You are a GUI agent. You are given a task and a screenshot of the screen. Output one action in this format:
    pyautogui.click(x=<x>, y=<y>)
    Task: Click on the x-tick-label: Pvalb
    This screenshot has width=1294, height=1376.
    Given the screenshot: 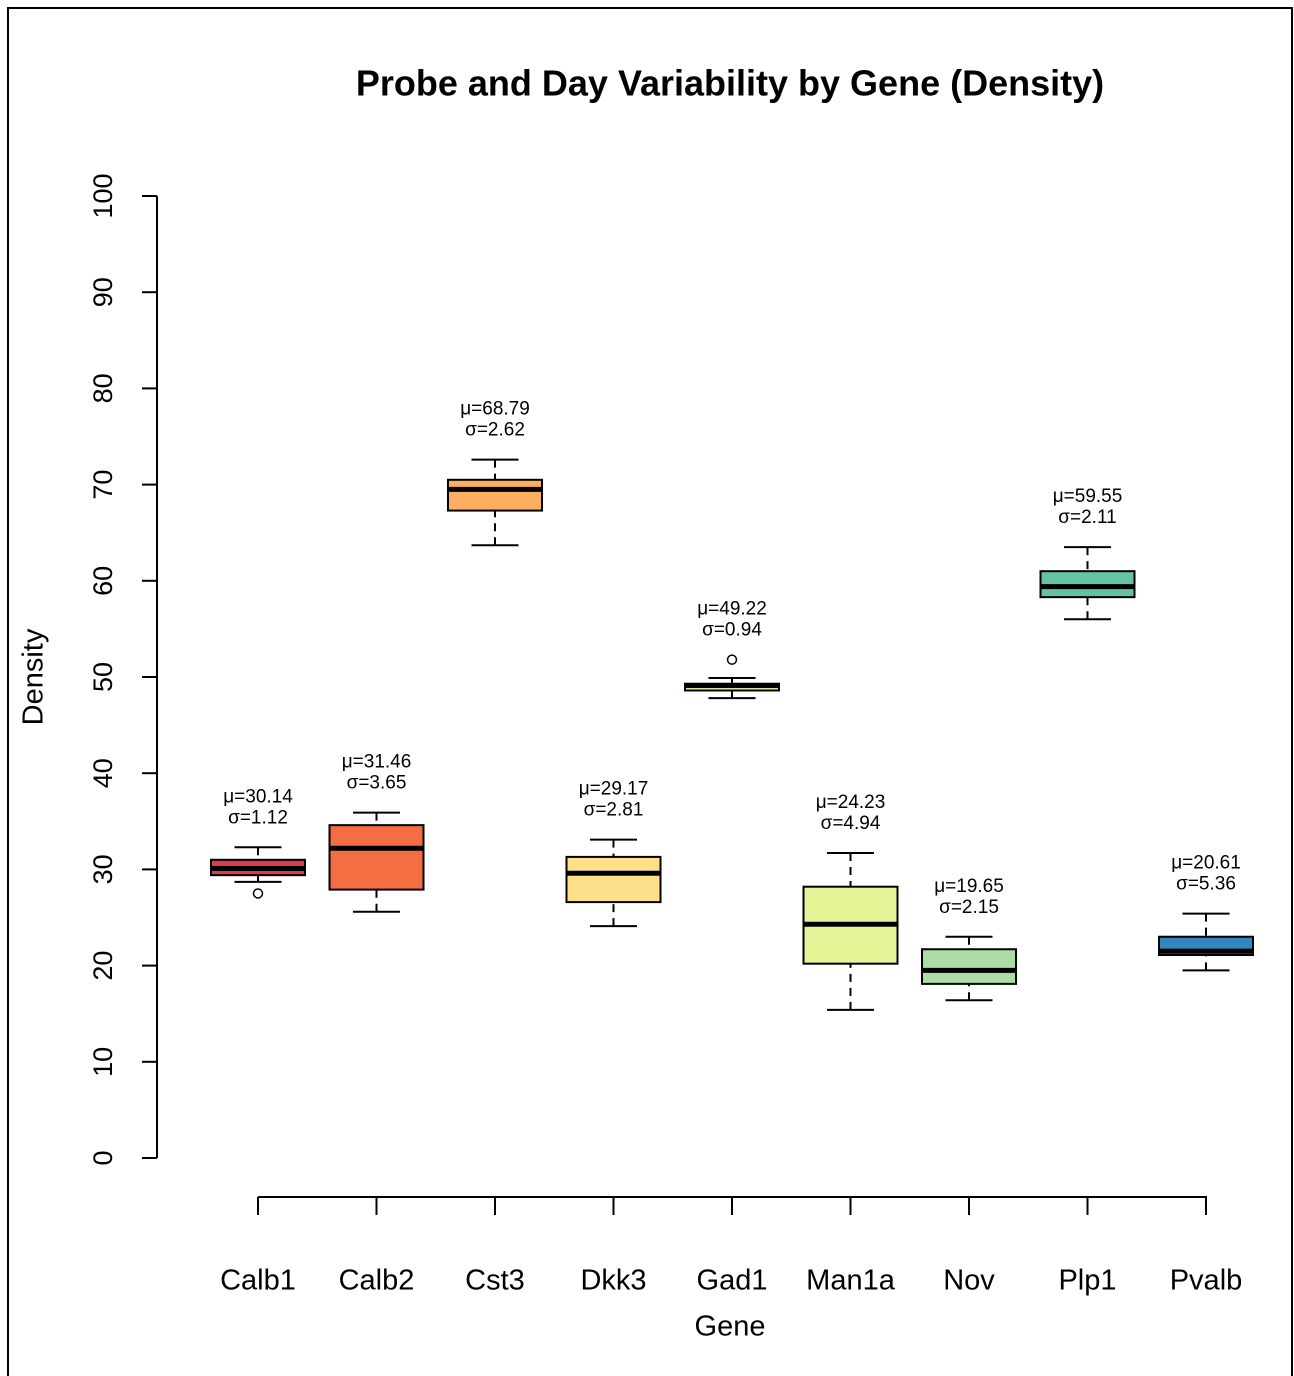 What is the action you would take?
    pyautogui.click(x=1206, y=1281)
    